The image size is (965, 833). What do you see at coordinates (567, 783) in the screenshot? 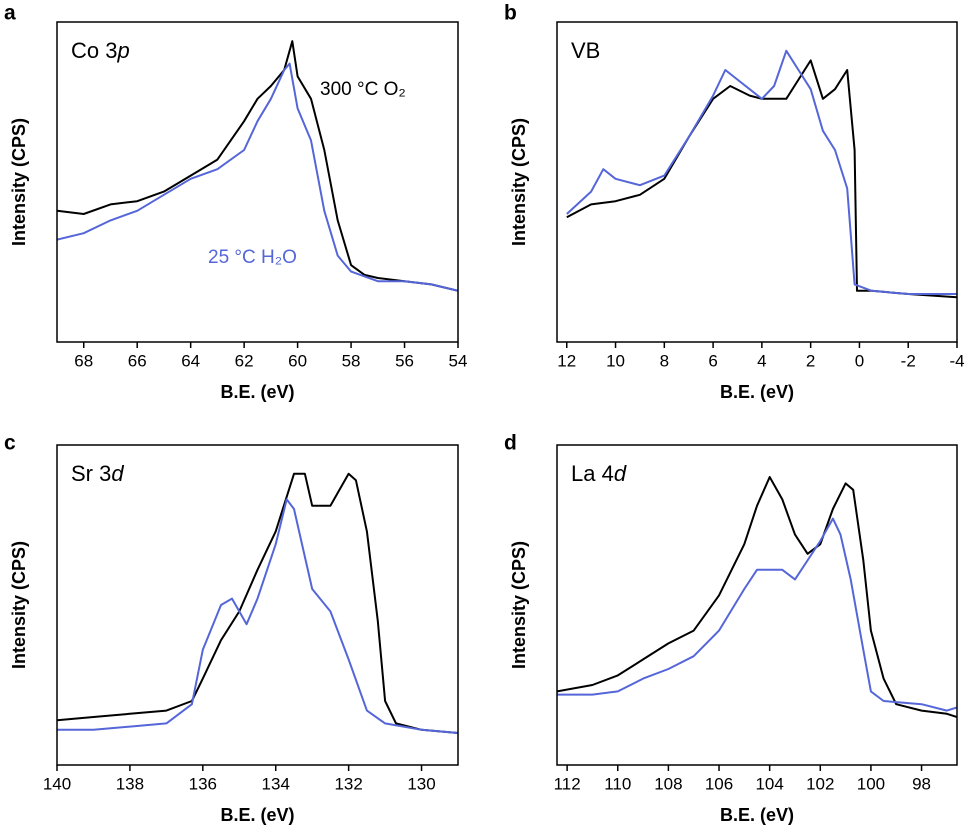
I see `x-tick-label: 112` at bounding box center [567, 783].